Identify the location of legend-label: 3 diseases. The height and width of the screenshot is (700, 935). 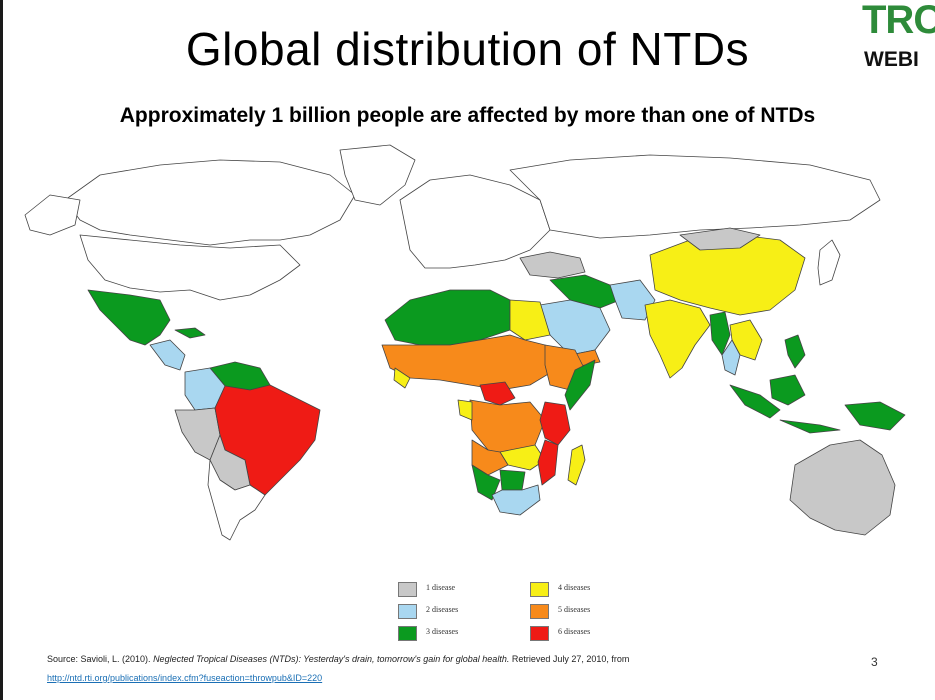
(442, 631).